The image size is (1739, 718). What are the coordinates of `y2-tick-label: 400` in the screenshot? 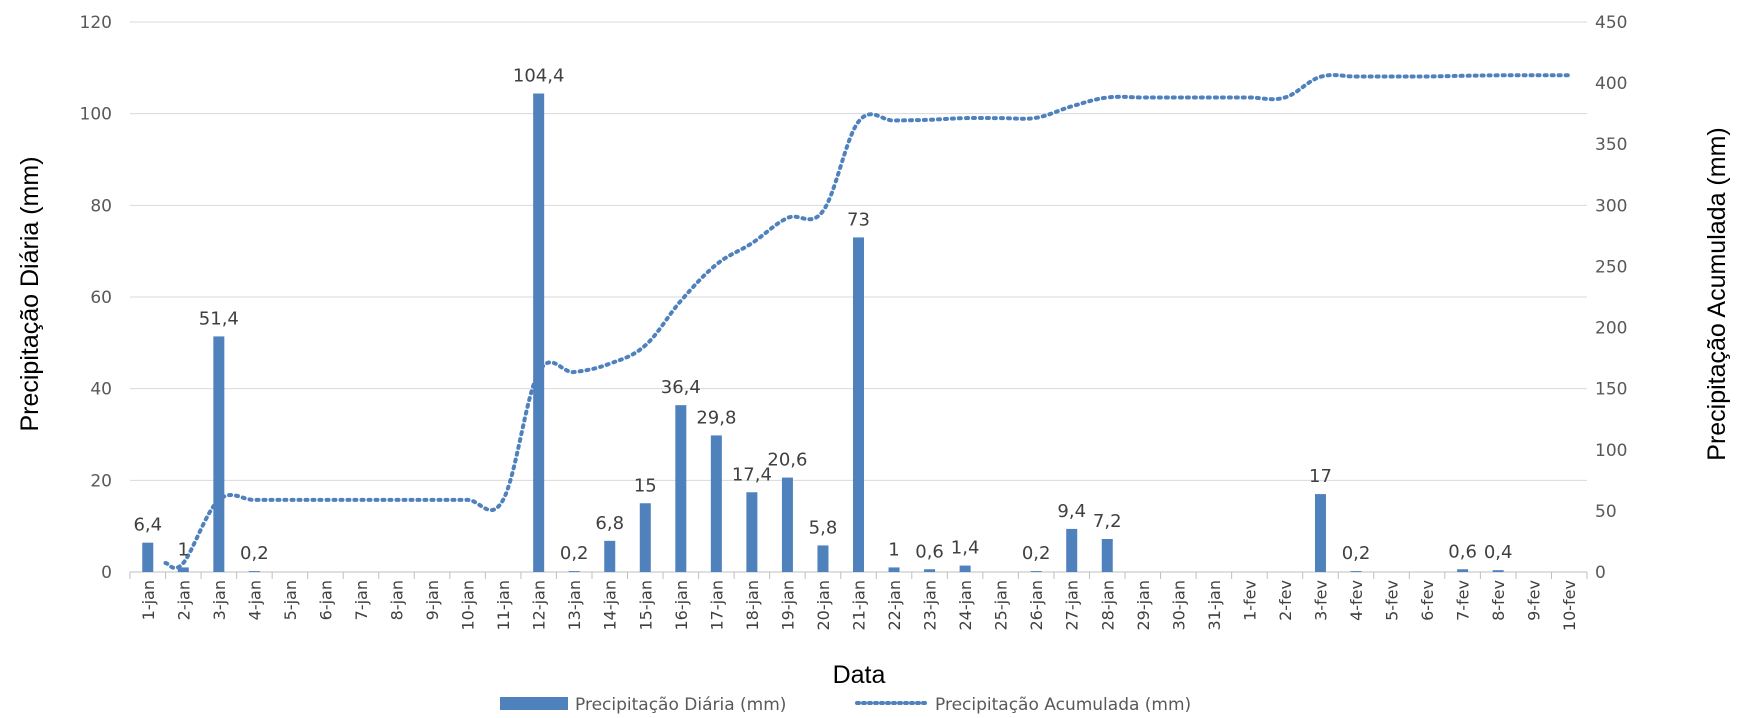 It's located at (1611, 84).